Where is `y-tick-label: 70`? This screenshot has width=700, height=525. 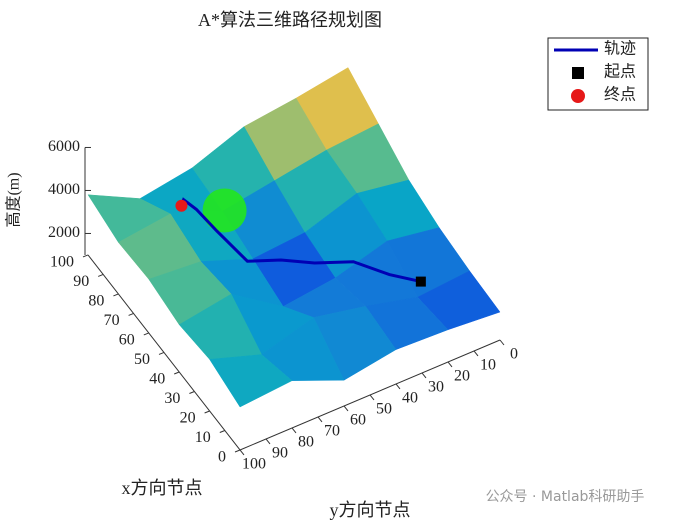 y-tick-label: 70 is located at coordinates (332, 431).